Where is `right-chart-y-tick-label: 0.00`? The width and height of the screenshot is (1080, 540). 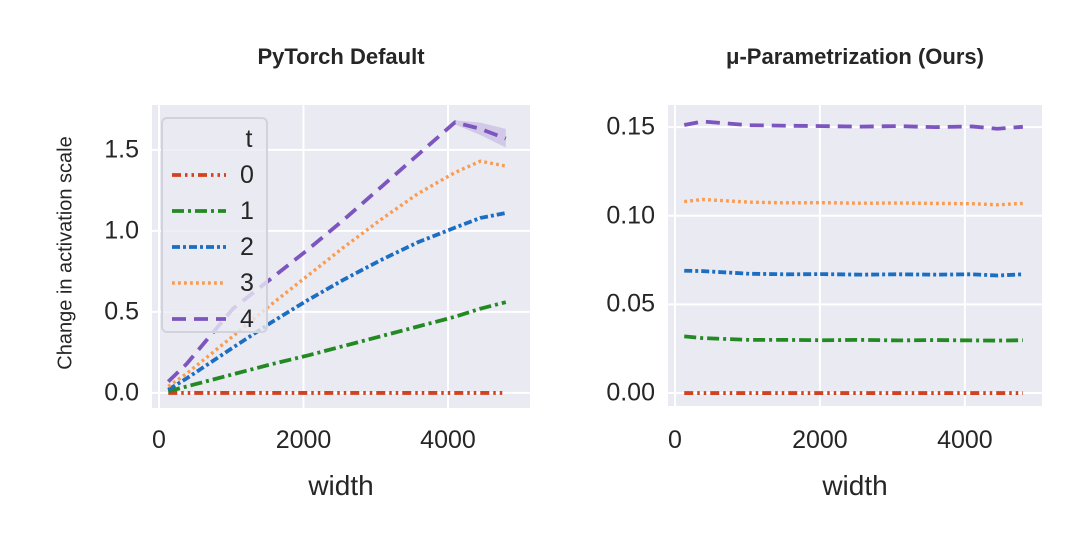
right-chart-y-tick-label: 0.00 is located at coordinates (630, 392).